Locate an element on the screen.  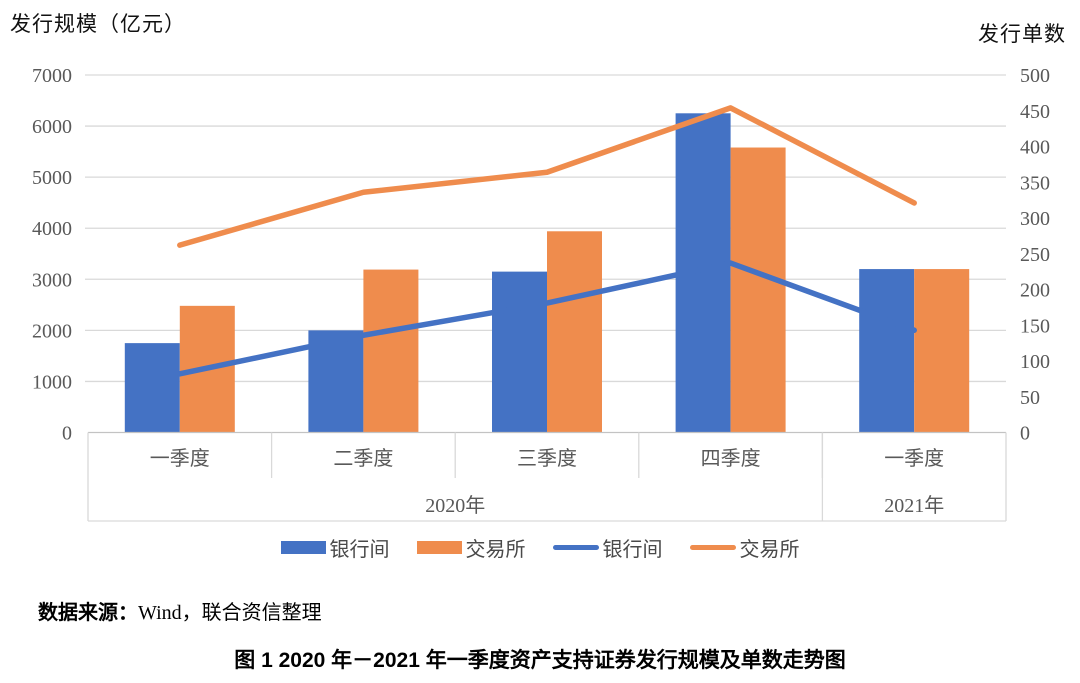
right-axis-tick-label: 300 is located at coordinates (1035, 219).